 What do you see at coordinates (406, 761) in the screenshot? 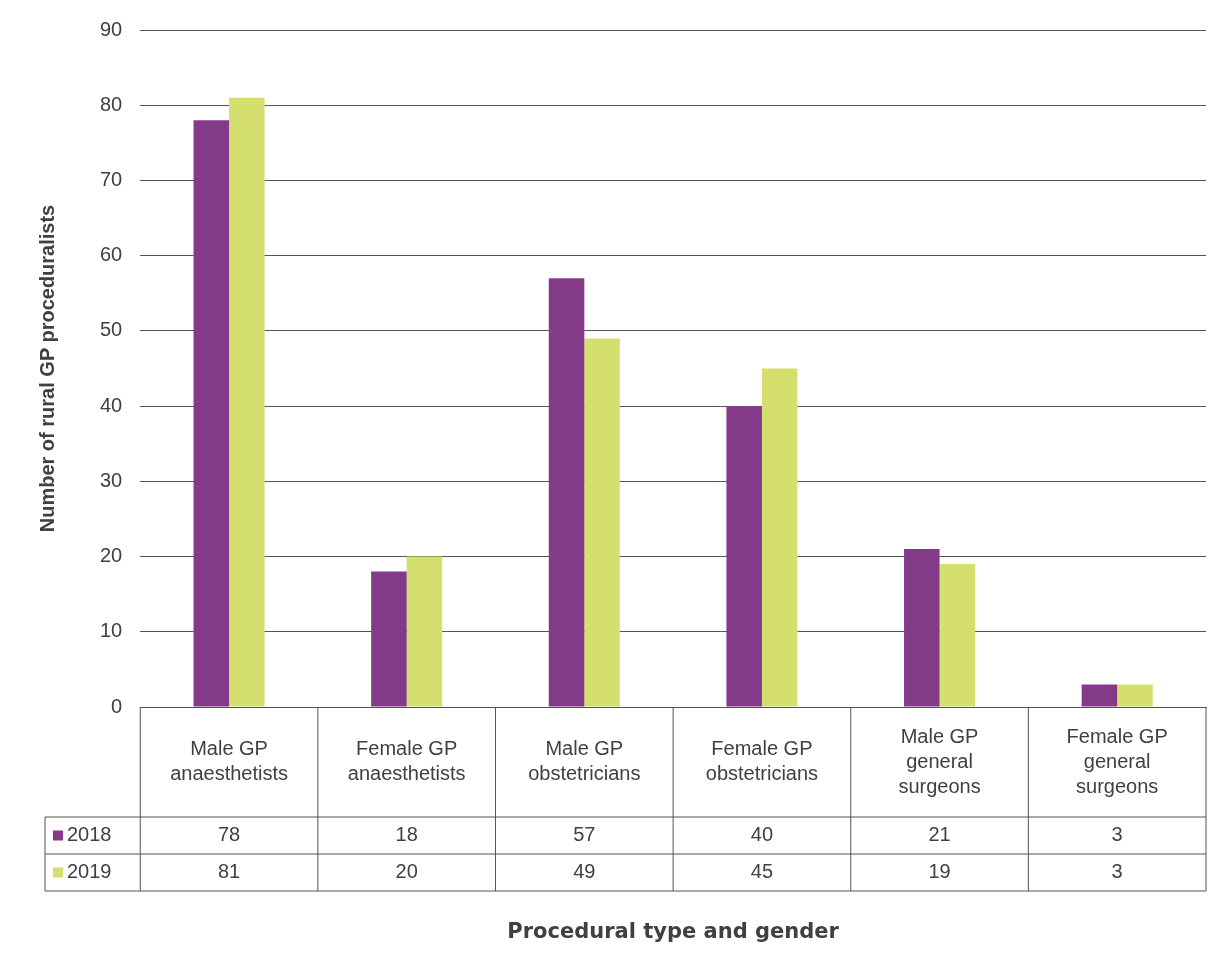
I see `x-tick-label: Female GP anaesthetists` at bounding box center [406, 761].